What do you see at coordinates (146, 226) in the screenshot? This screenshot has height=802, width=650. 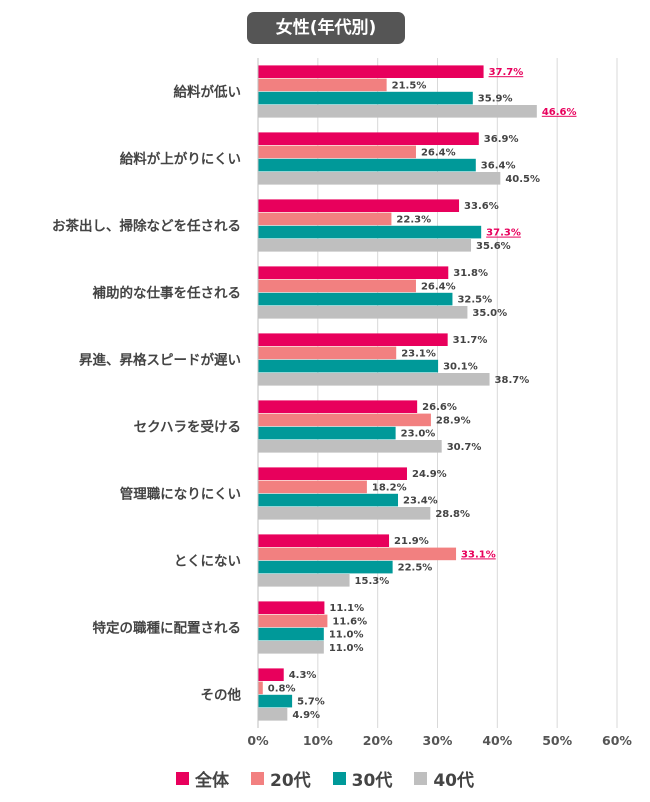 I see `category-label: お茶出し、掃除などを任される` at bounding box center [146, 226].